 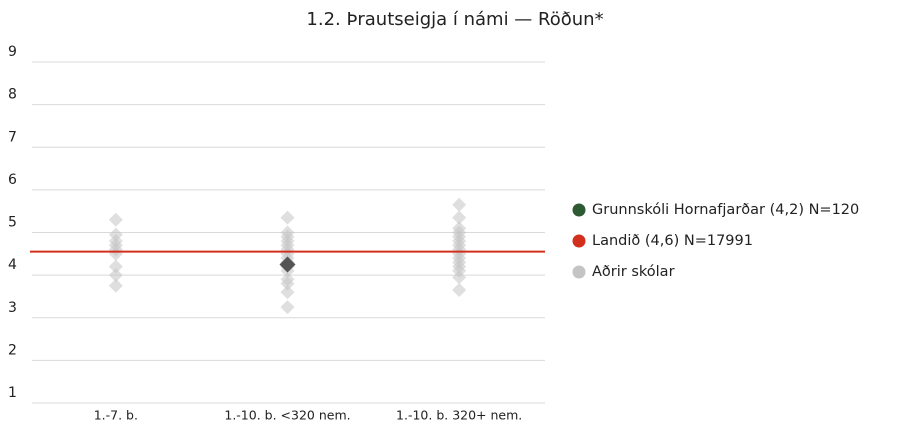 I want to click on y-tick-label: 4, so click(x=12, y=265).